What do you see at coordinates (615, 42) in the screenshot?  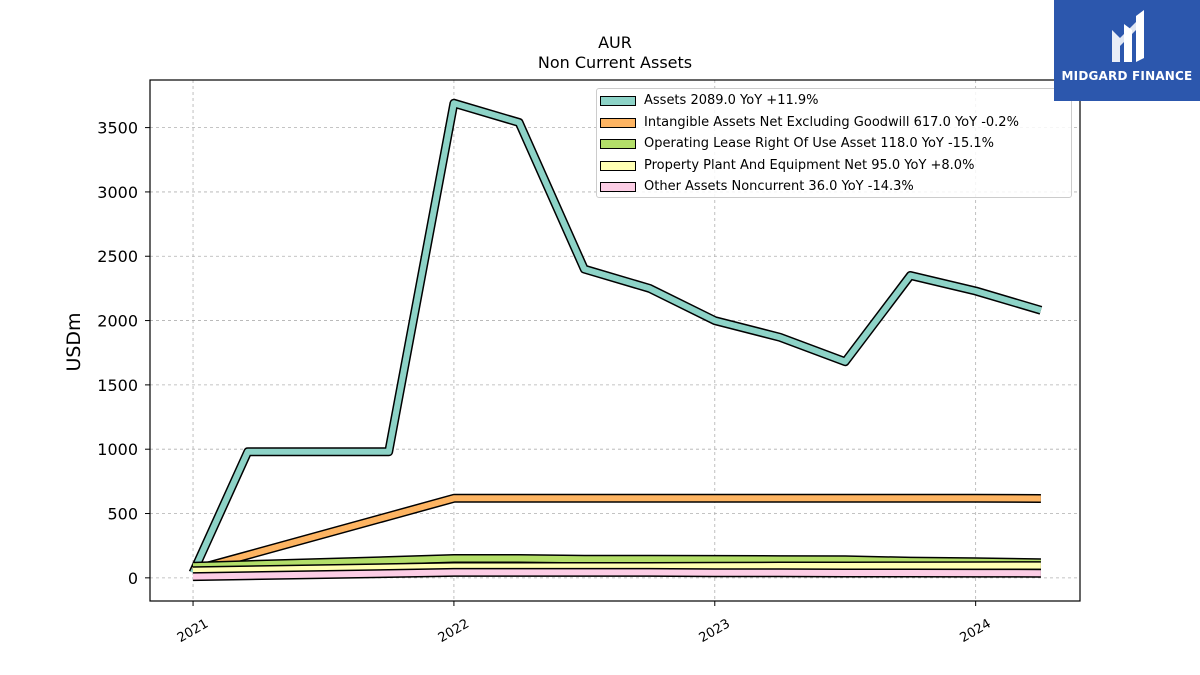 I see `chart-title: AUR` at bounding box center [615, 42].